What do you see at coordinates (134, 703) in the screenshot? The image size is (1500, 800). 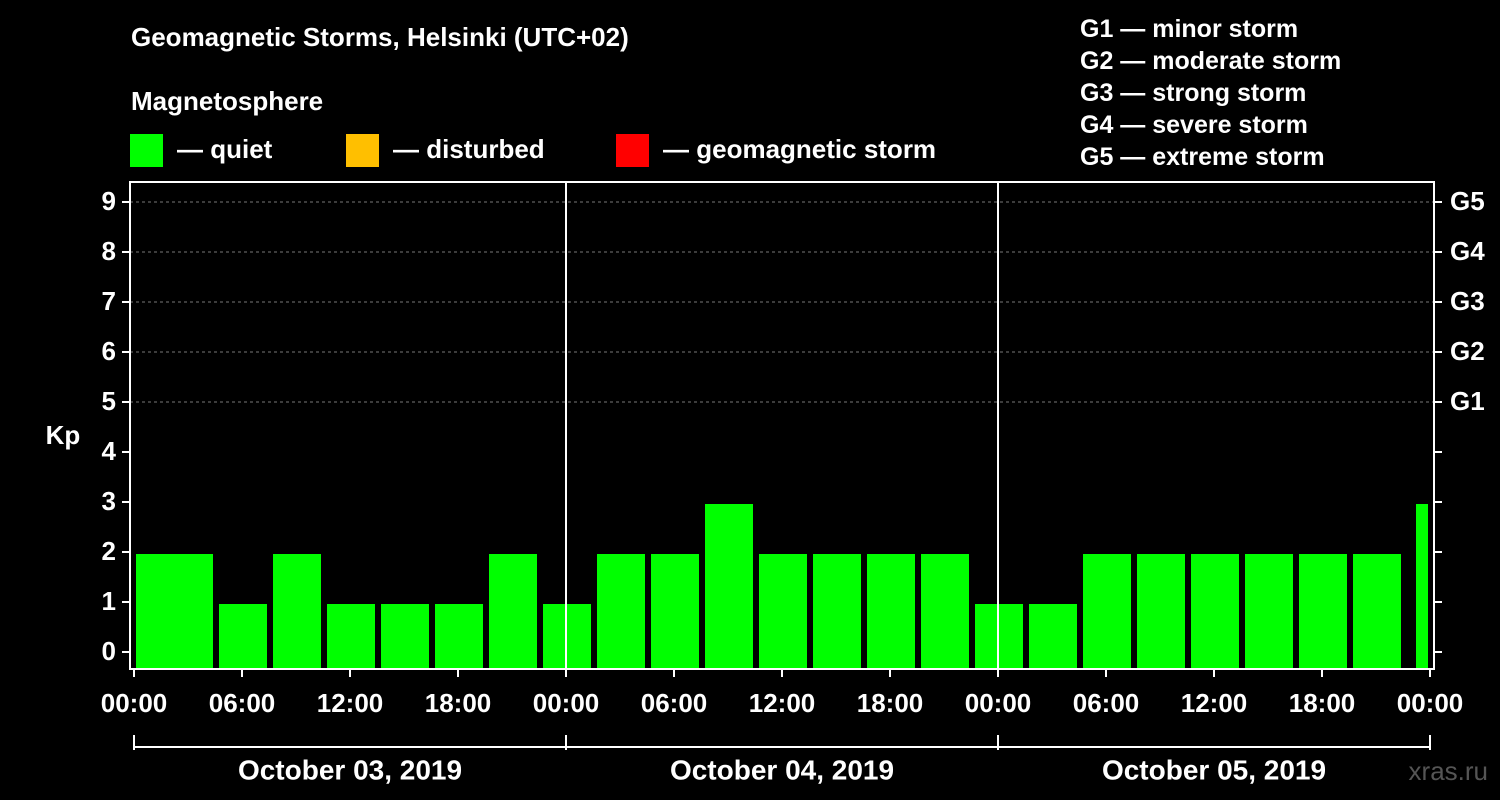 I see `x-tick-label-0: 00:00` at bounding box center [134, 703].